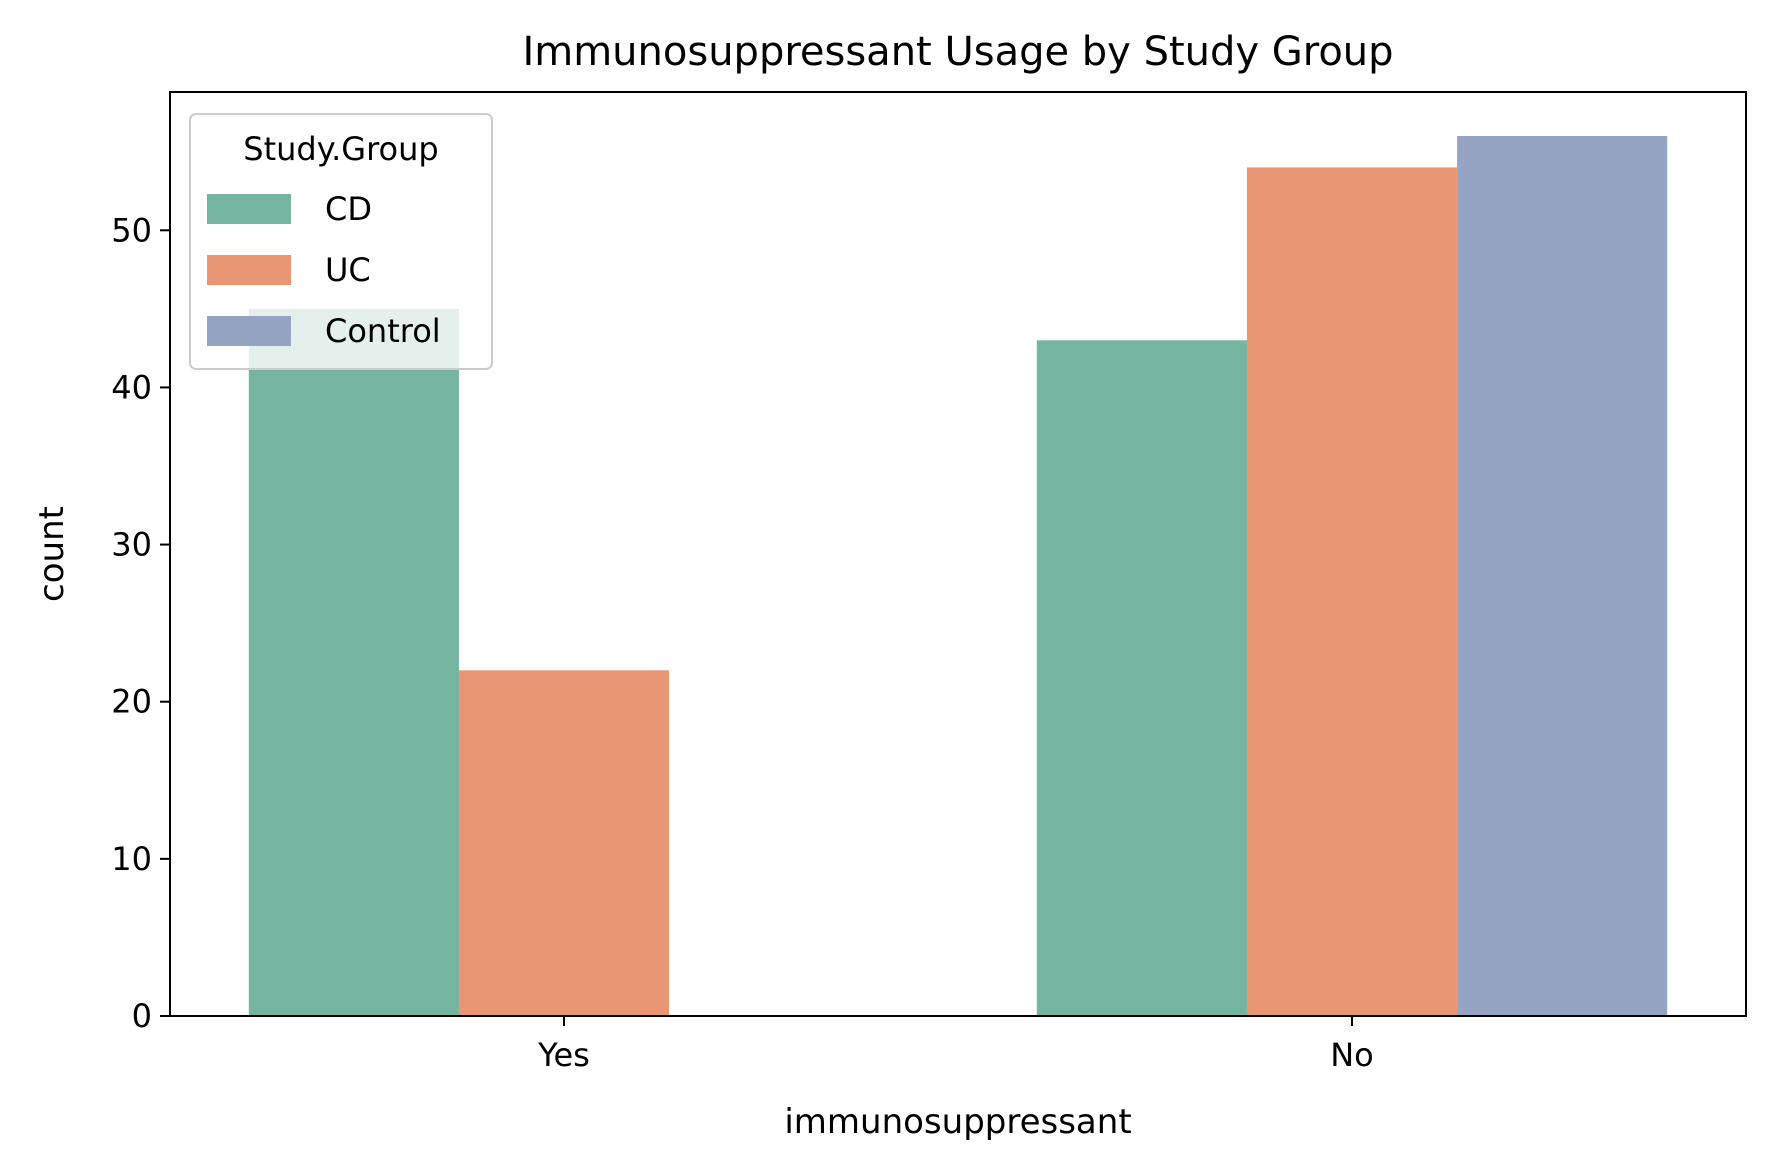 The height and width of the screenshot is (1173, 1767). I want to click on legend-items: CD UC Control, so click(324, 270).